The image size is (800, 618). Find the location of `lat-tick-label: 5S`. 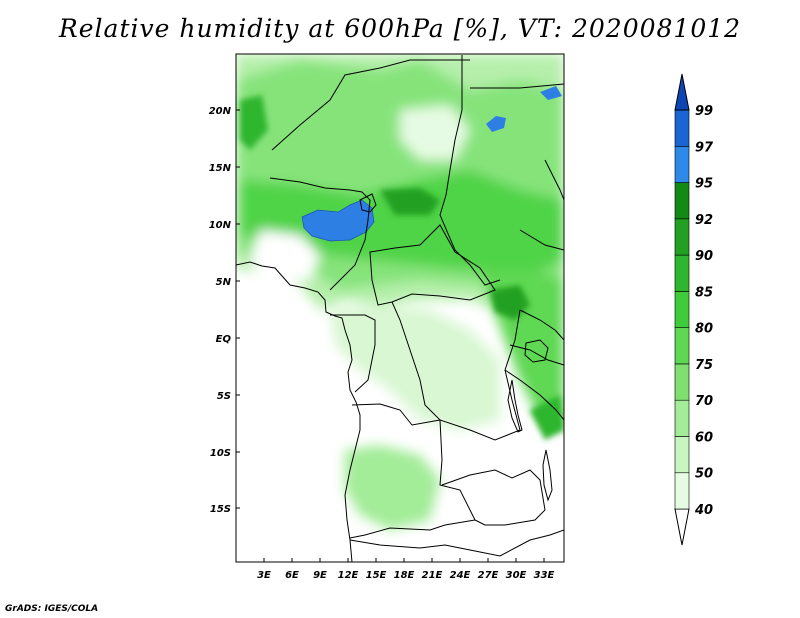

lat-tick-label: 5S is located at coordinates (224, 396).